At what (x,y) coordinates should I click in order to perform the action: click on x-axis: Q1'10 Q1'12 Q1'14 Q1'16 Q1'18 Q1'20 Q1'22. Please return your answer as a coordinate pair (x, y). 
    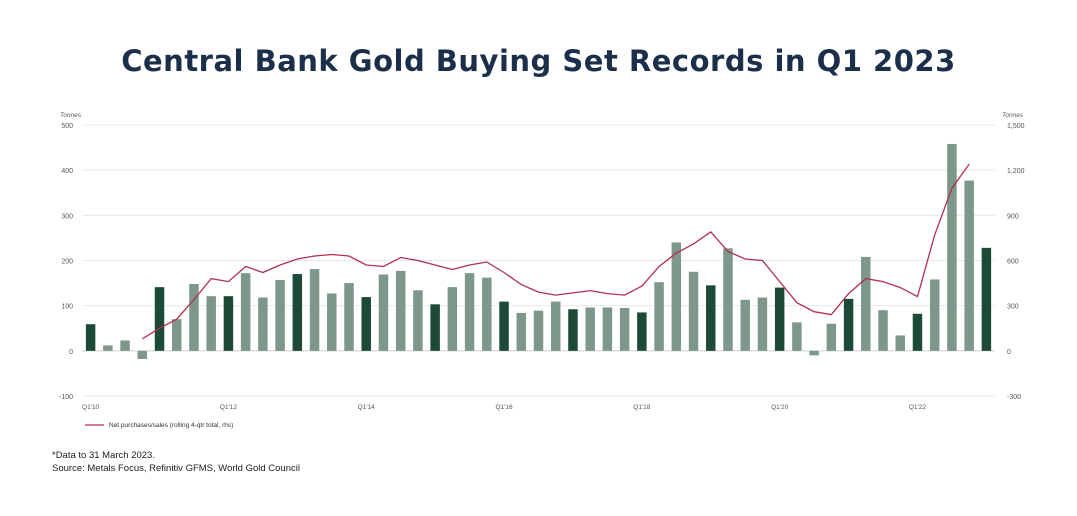
    Looking at the image, I should click on (504, 407).